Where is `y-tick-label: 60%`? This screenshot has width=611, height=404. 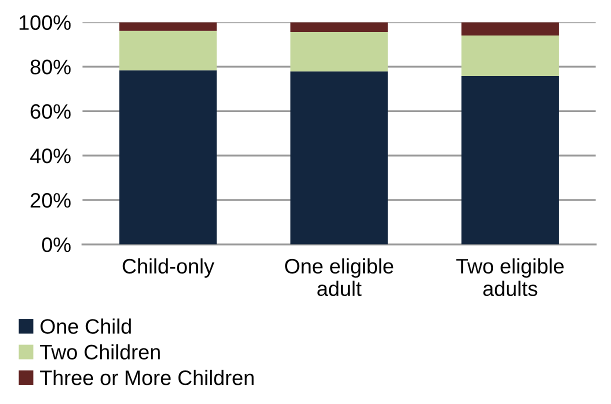
y-tick-label: 60% is located at coordinates (50, 111).